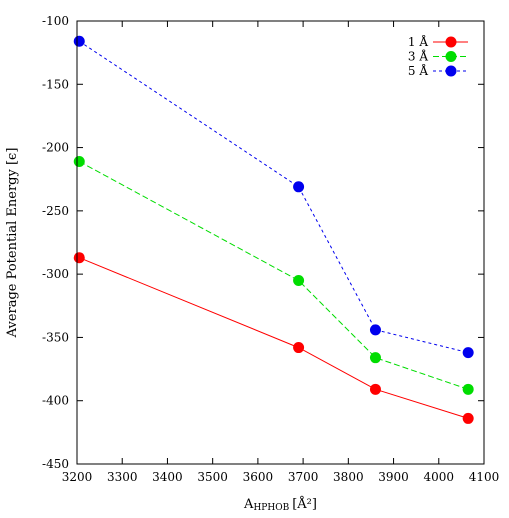 Image resolution: width=509 pixels, height=518 pixels. I want to click on x-axis-label: AHPHOB [Å²], so click(280, 504).